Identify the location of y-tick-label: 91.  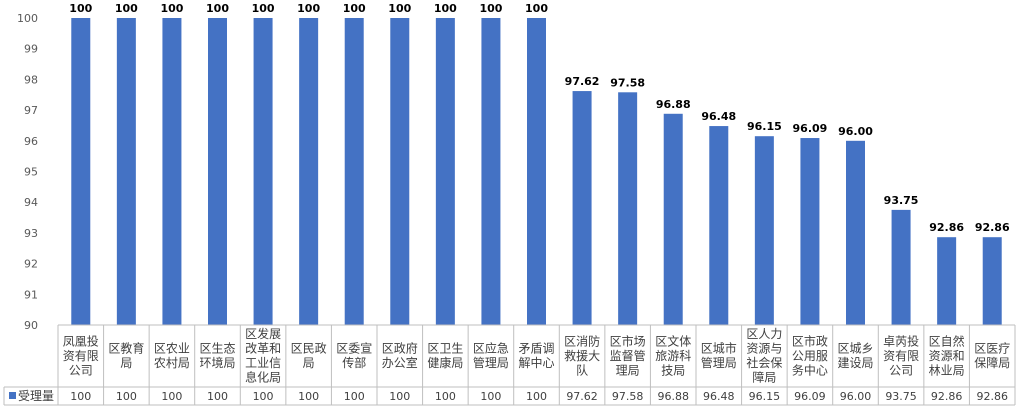
(31, 294).